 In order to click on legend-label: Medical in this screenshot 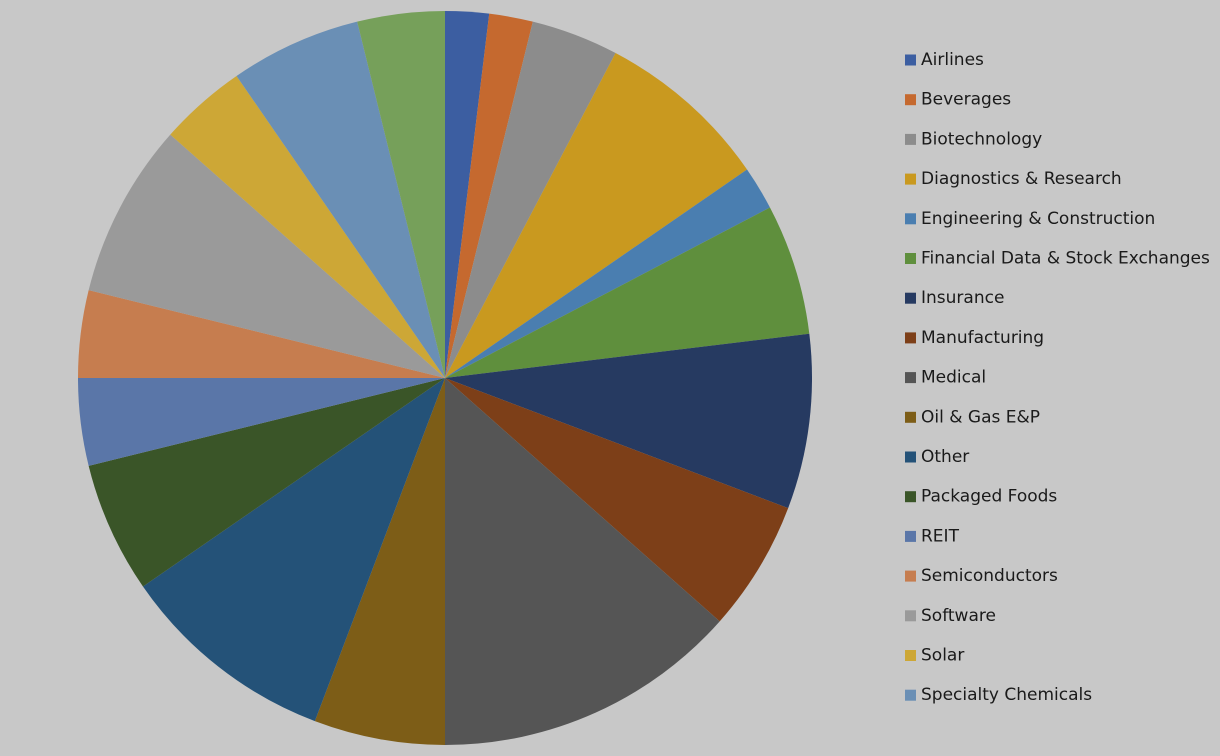, I will do `click(953, 378)`.